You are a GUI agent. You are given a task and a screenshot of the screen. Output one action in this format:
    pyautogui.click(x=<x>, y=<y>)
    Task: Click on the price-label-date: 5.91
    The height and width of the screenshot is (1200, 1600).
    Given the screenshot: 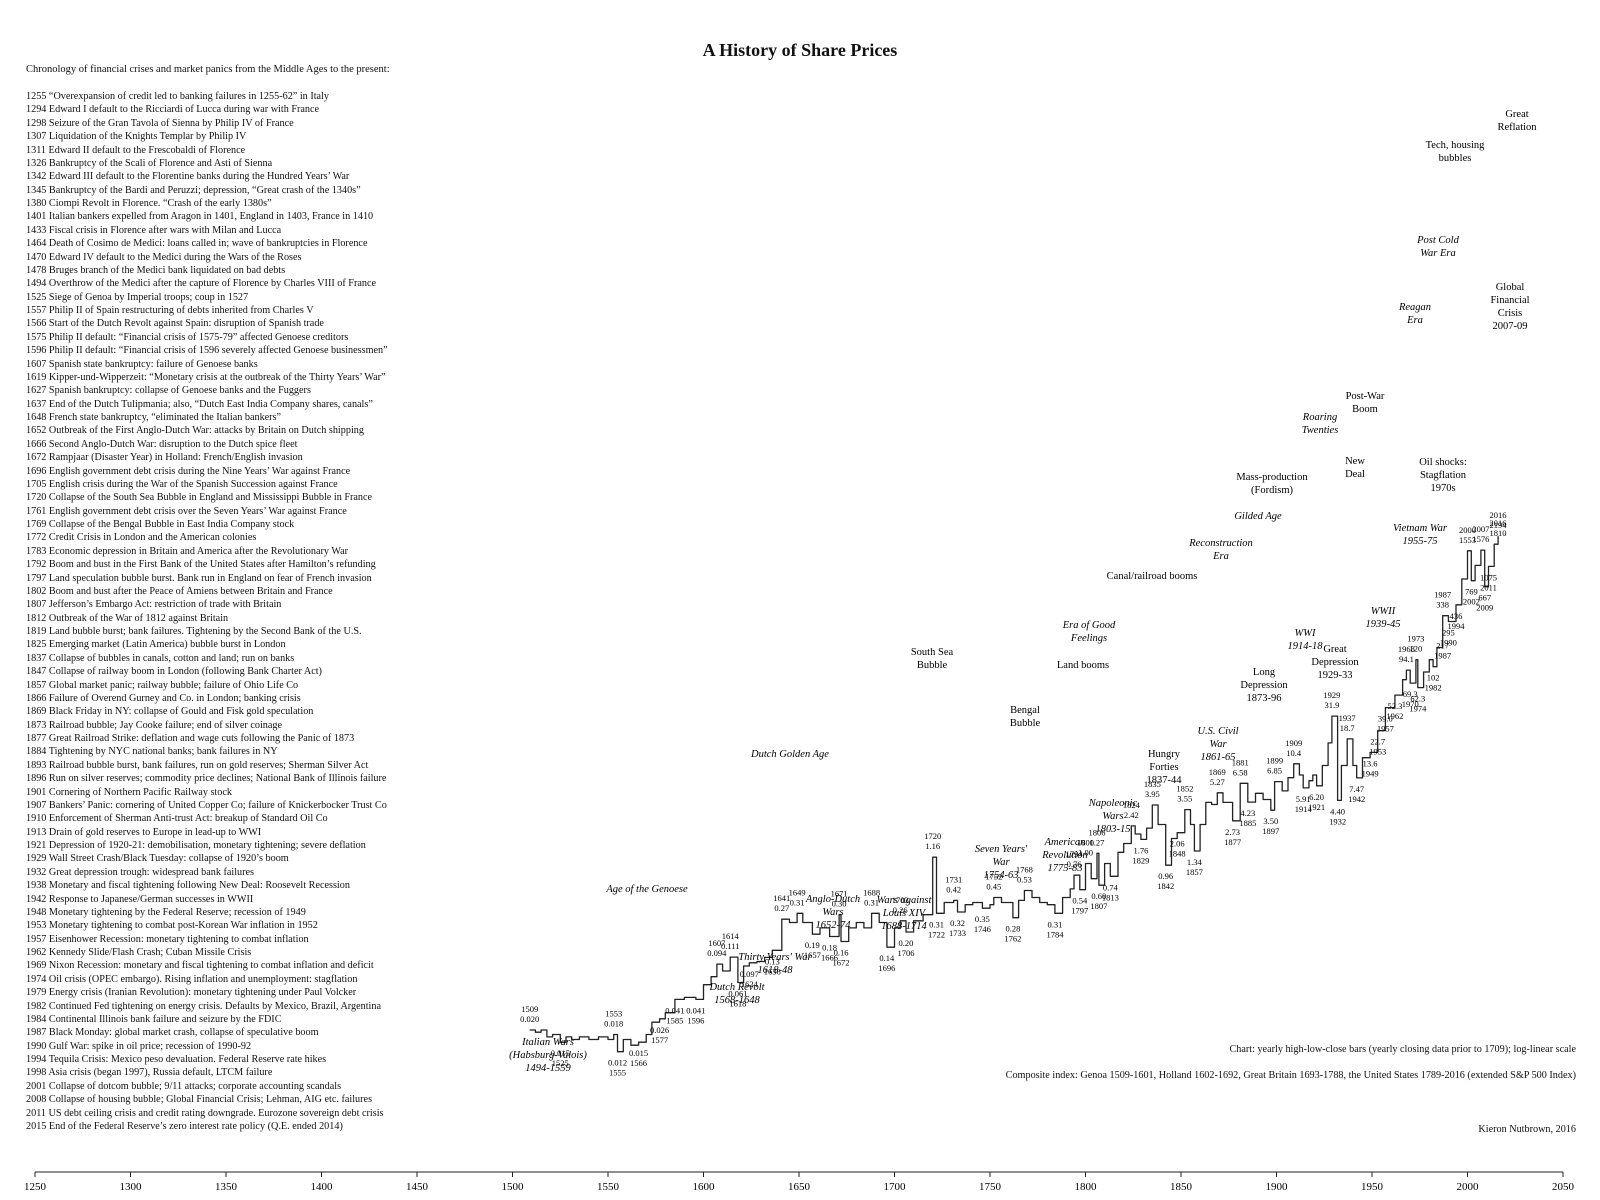 What is the action you would take?
    pyautogui.click(x=1303, y=799)
    